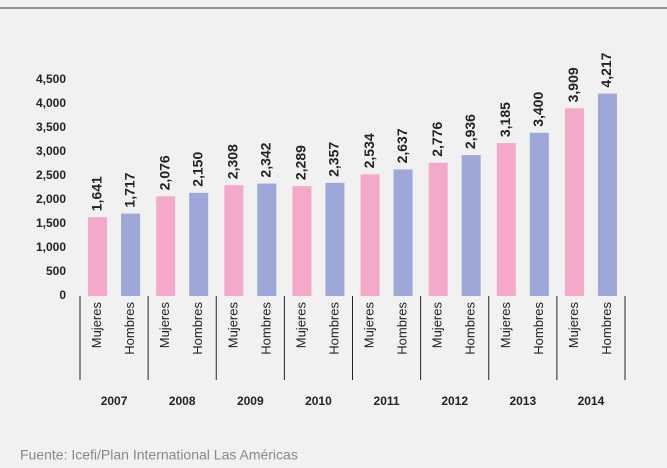 Image resolution: width=667 pixels, height=468 pixels. I want to click on data-label: 3,909, so click(573, 84).